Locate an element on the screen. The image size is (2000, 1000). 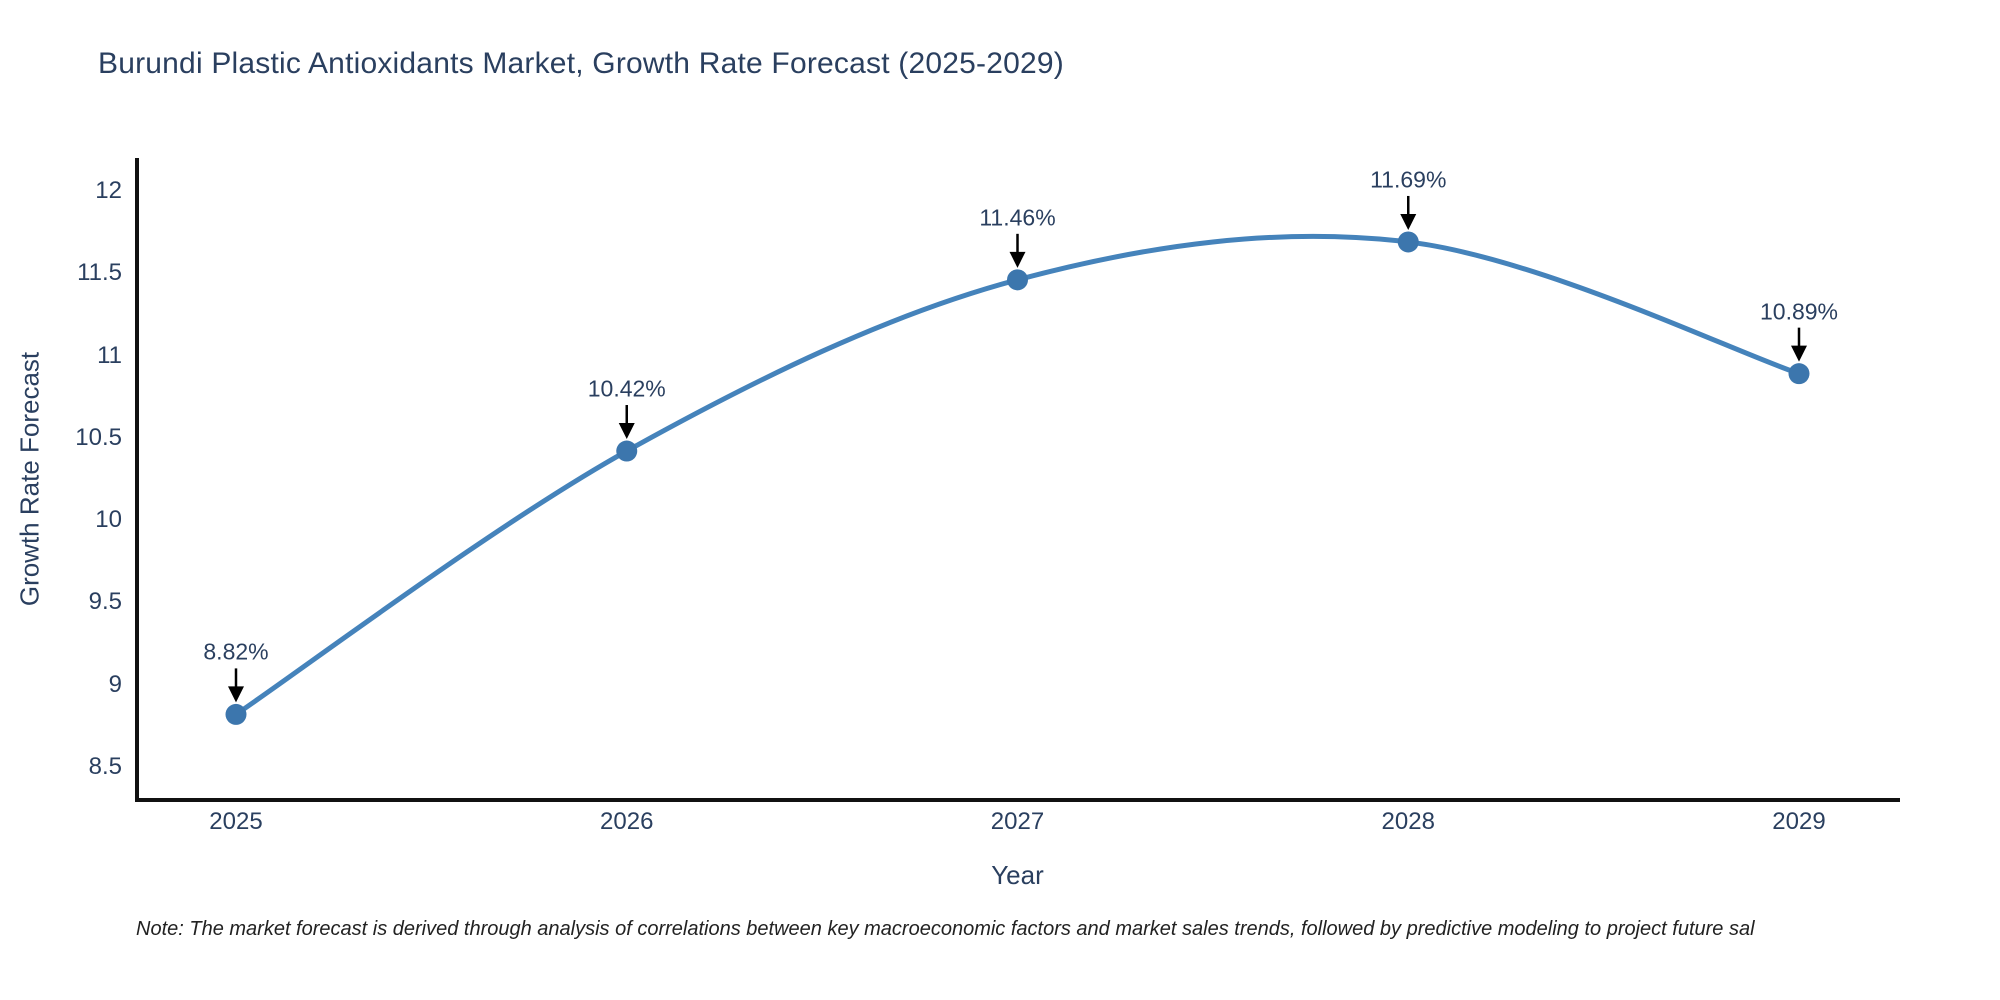
x-tick-label: 2028 is located at coordinates (1408, 821).